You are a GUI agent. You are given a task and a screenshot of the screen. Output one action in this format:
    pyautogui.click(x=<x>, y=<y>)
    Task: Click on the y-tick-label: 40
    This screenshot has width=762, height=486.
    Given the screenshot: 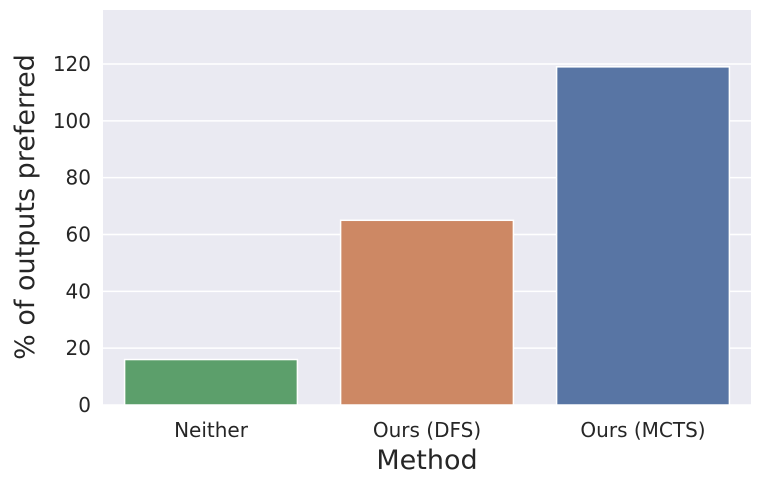 What is the action you would take?
    pyautogui.click(x=78, y=291)
    